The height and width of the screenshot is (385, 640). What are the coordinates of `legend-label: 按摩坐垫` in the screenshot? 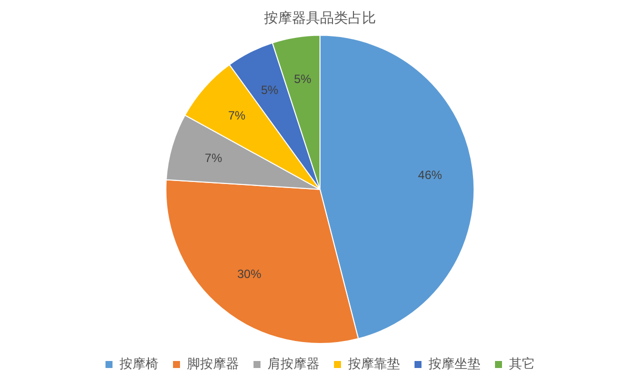 It's located at (454, 364).